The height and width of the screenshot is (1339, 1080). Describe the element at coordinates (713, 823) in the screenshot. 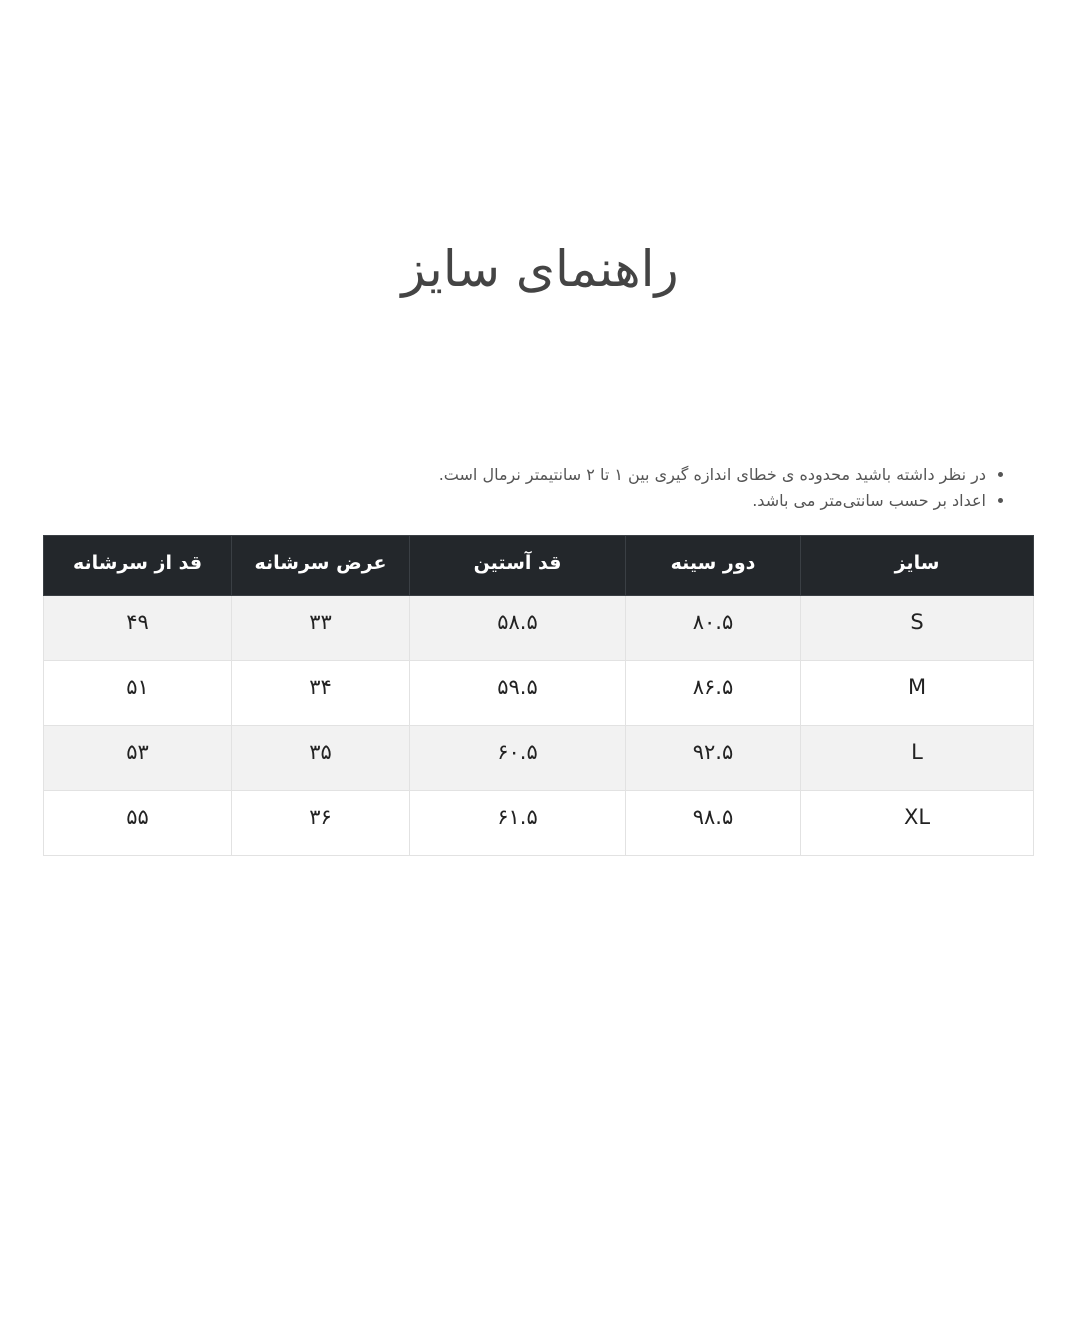

I see `cell-chest: ۹۸.۵` at that location.